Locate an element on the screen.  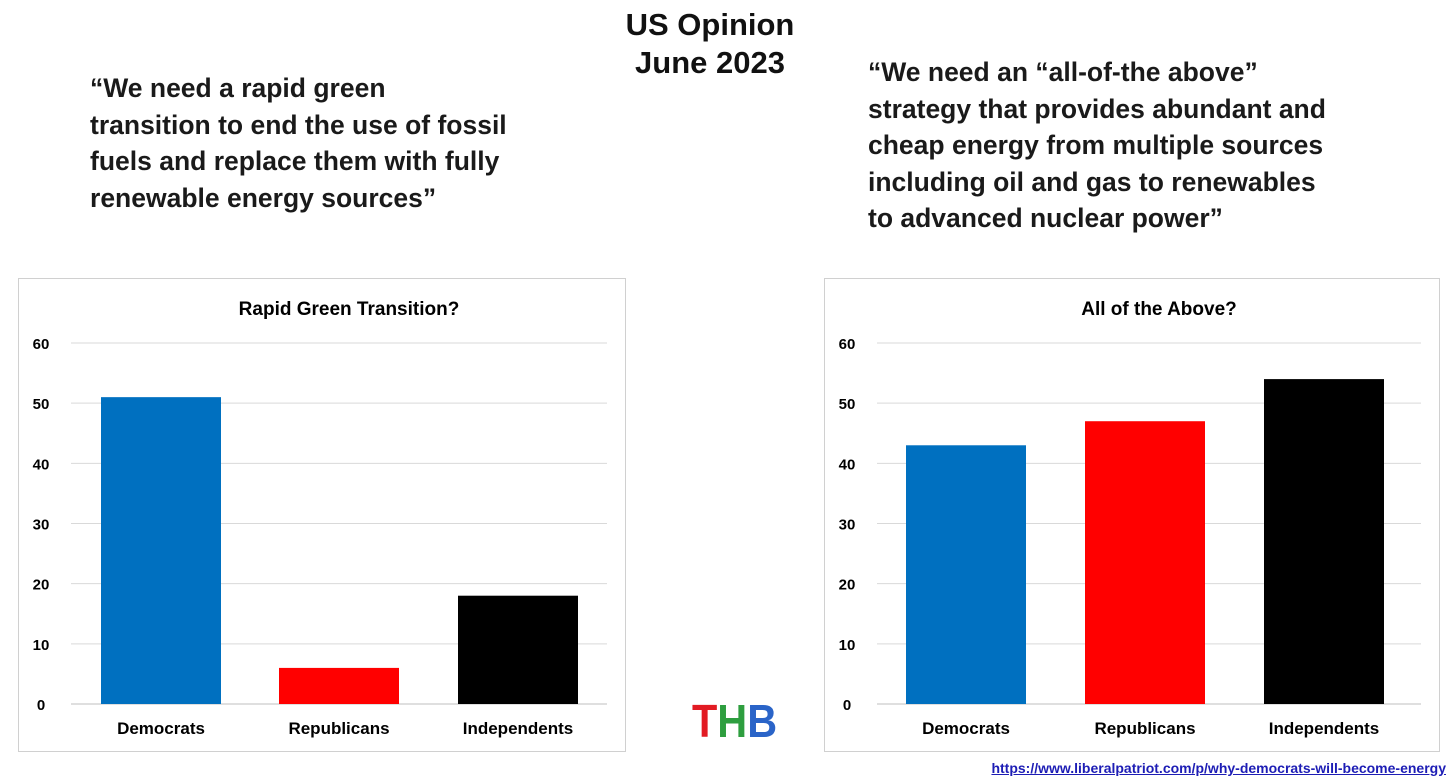
quote-left-line: “We need a rapid green is located at coordinates (238, 88).